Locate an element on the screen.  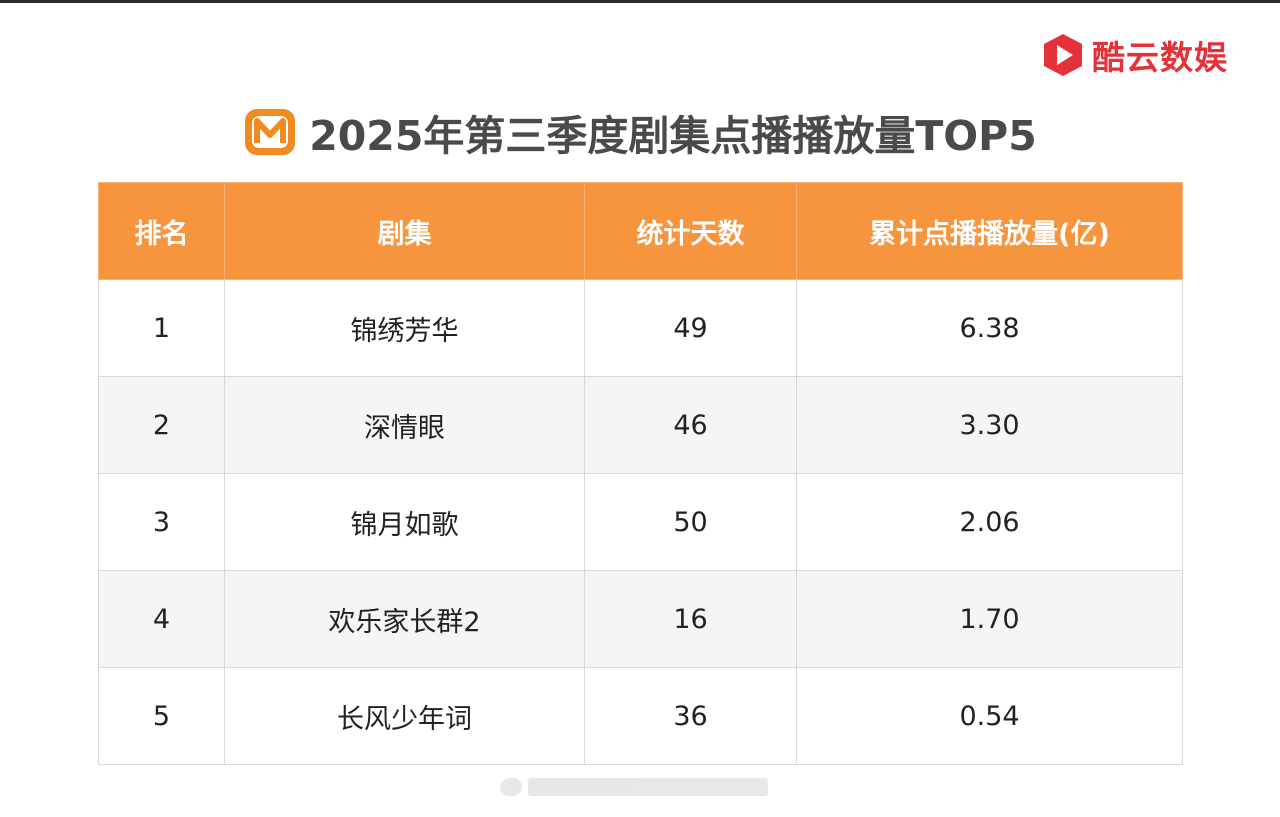
cell-rank: 2 is located at coordinates (161, 425).